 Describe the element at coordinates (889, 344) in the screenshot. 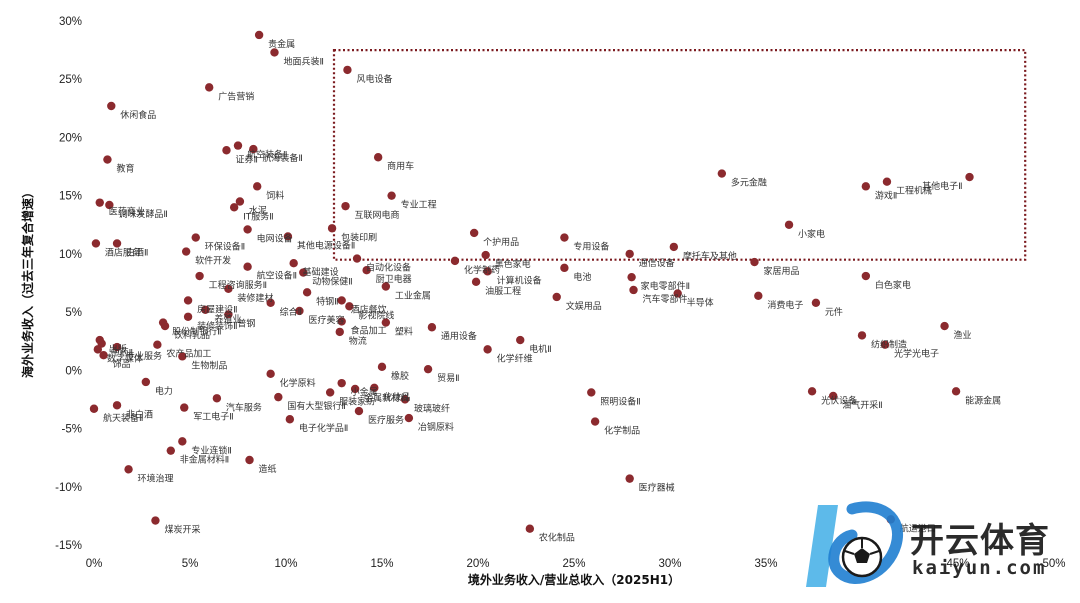

I see `point-label: 纺织制造` at that location.